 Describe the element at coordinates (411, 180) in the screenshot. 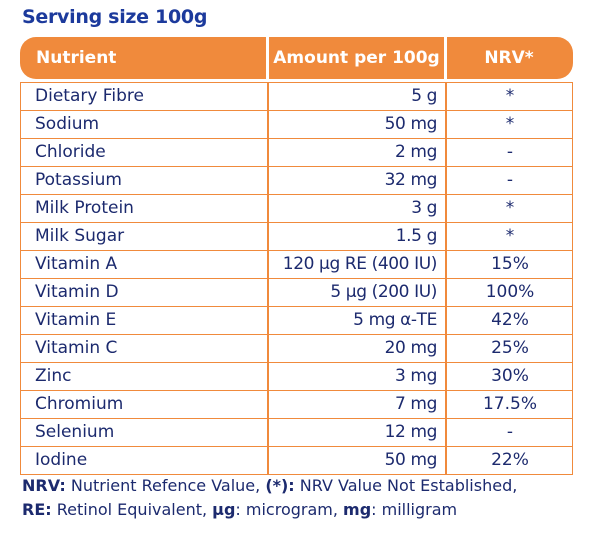

I see `nutrient-amount: 32 mg` at that location.